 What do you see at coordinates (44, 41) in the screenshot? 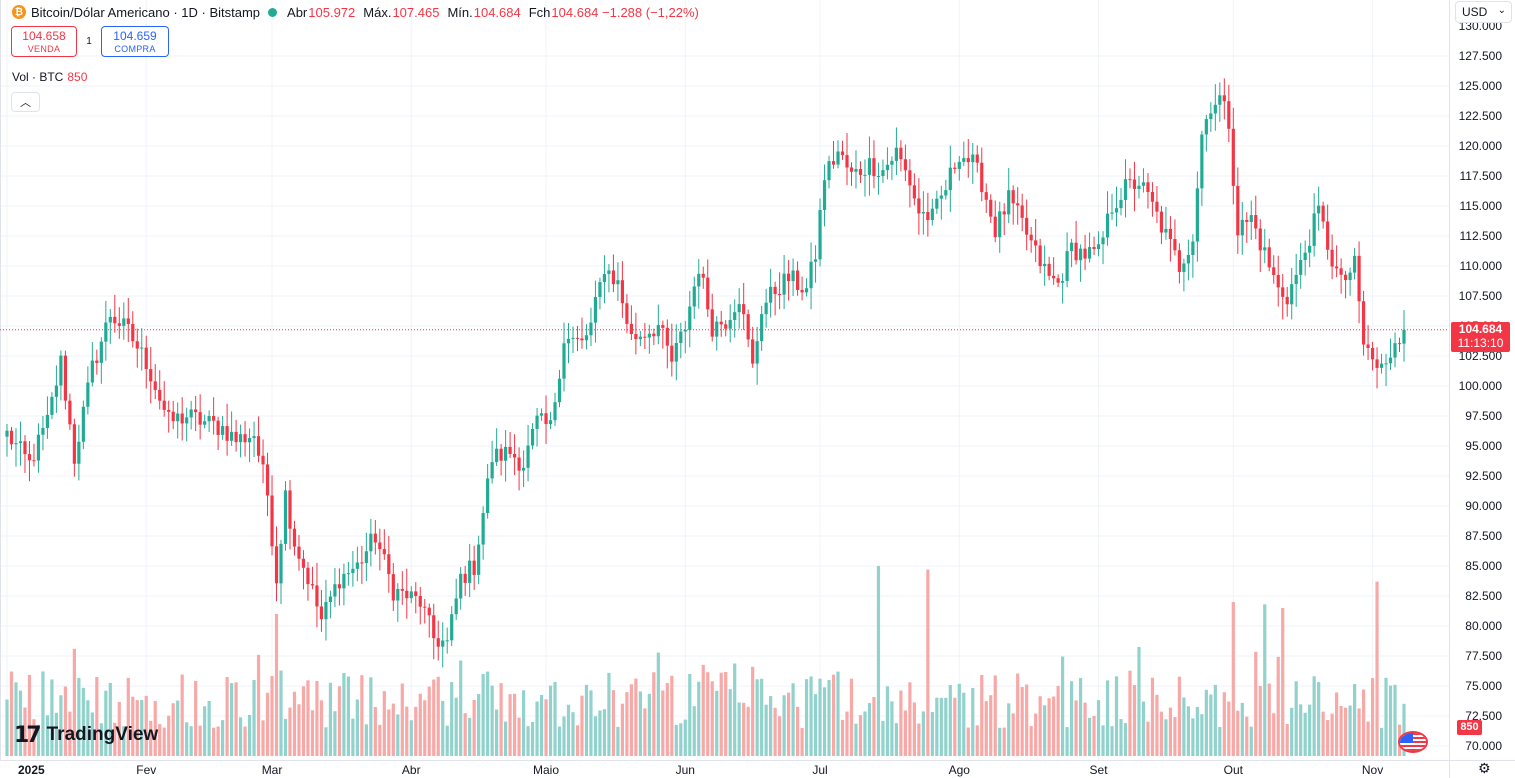
I see `sell-button: 104.658 VENDA` at bounding box center [44, 41].